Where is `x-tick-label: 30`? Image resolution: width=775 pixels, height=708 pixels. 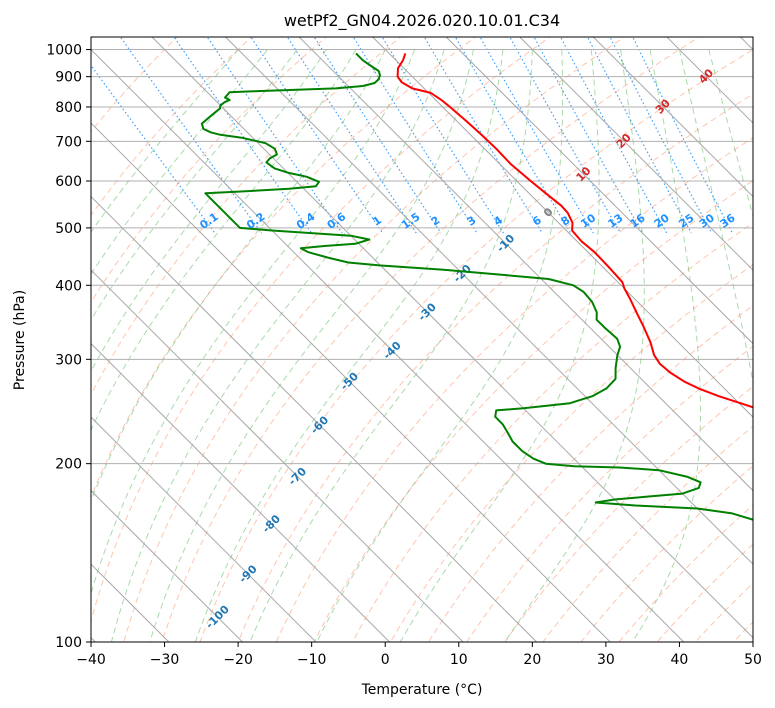 x-tick-label: 30 is located at coordinates (606, 660).